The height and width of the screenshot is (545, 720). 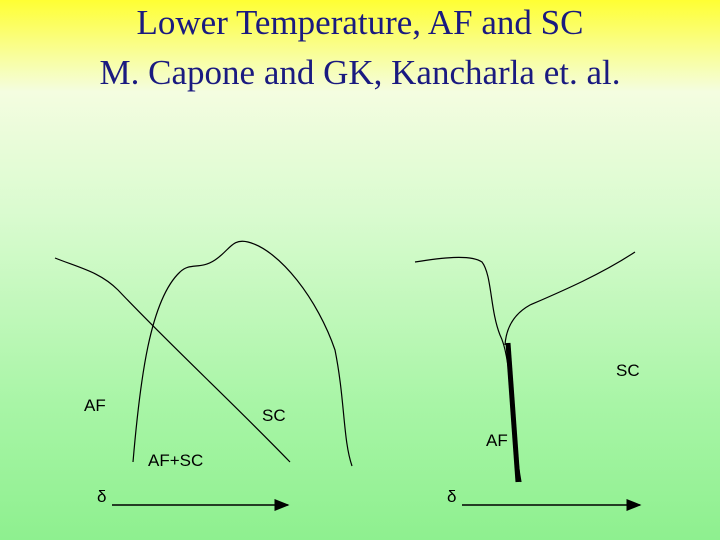 What do you see at coordinates (360, 22) in the screenshot?
I see `title-line: Lower Temperature, AF and SC` at bounding box center [360, 22].